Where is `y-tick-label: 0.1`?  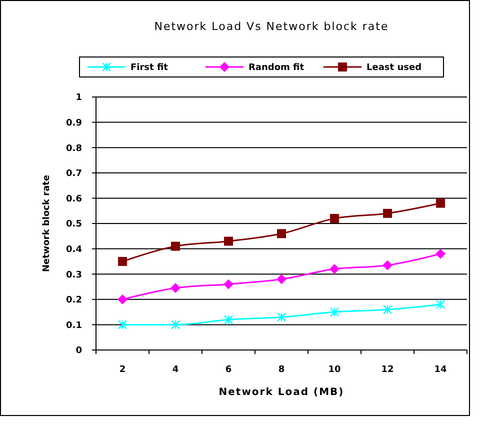 y-tick-label: 0.1 is located at coordinates (74, 325).